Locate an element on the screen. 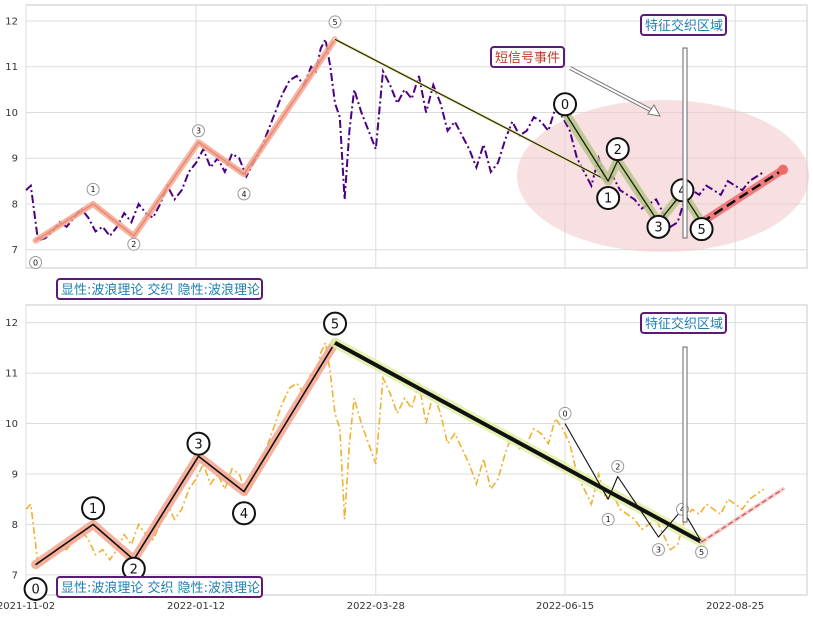 Image resolution: width=813 pixels, height=617 pixels. left-annotation-box-bottom: 显性:波浪理论 交织 隐性:波浪理论 is located at coordinates (159, 587).